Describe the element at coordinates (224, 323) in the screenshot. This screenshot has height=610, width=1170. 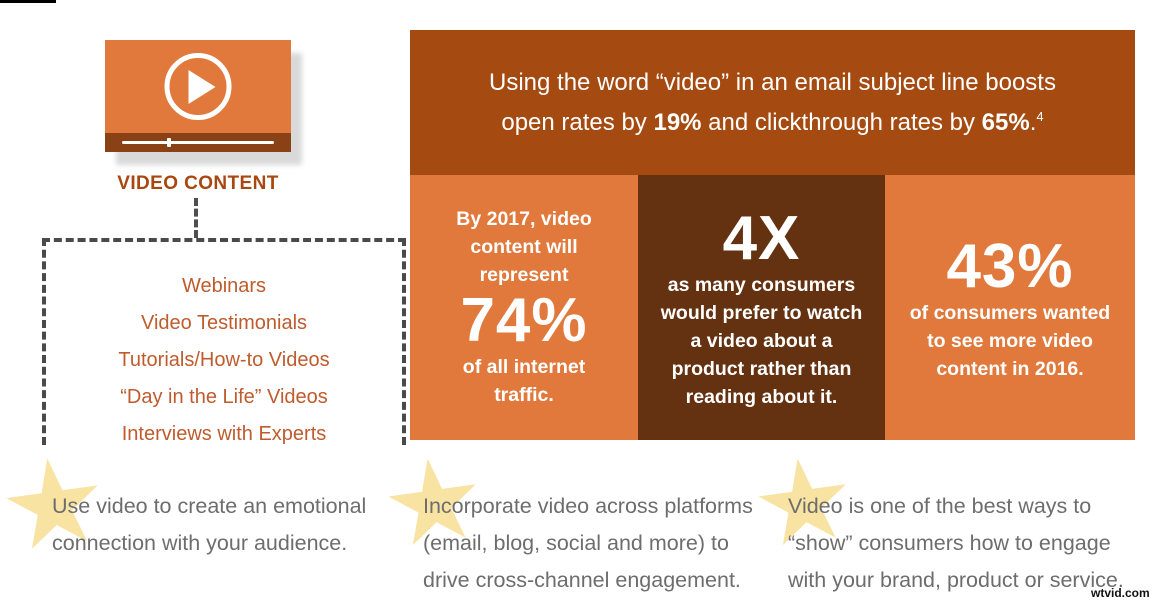
I see `video-type-item: Video Testimonials` at that location.